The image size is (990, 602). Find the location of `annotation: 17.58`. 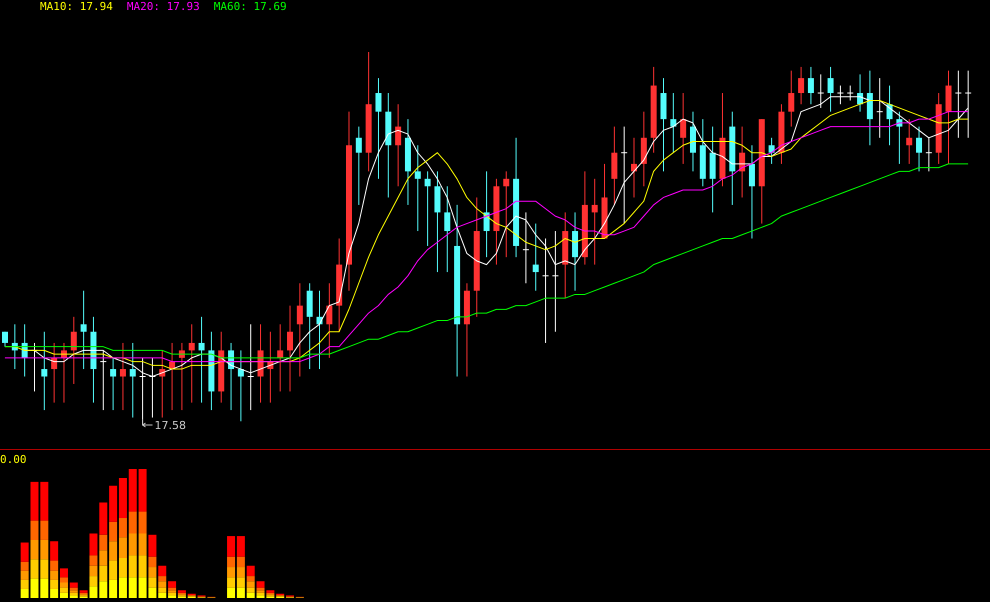

annotation: 17.58 is located at coordinates (170, 425).